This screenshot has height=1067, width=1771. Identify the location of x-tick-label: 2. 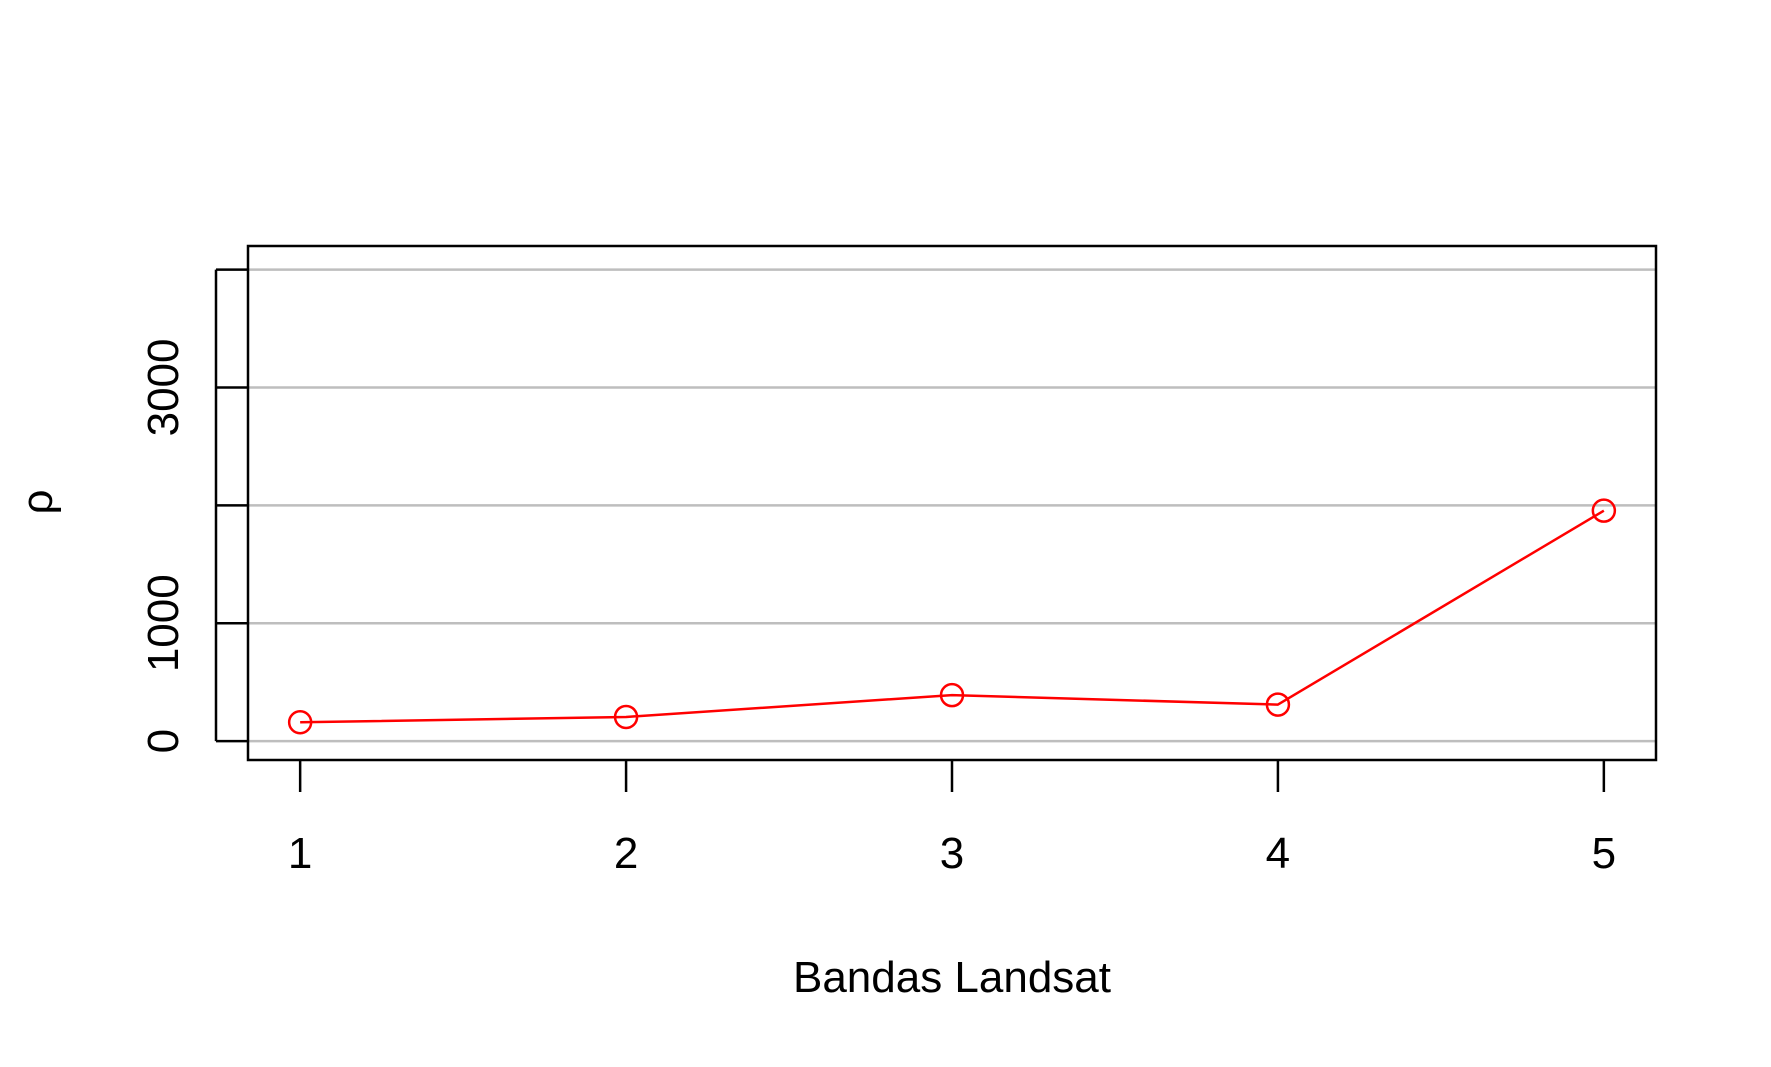
(626, 853).